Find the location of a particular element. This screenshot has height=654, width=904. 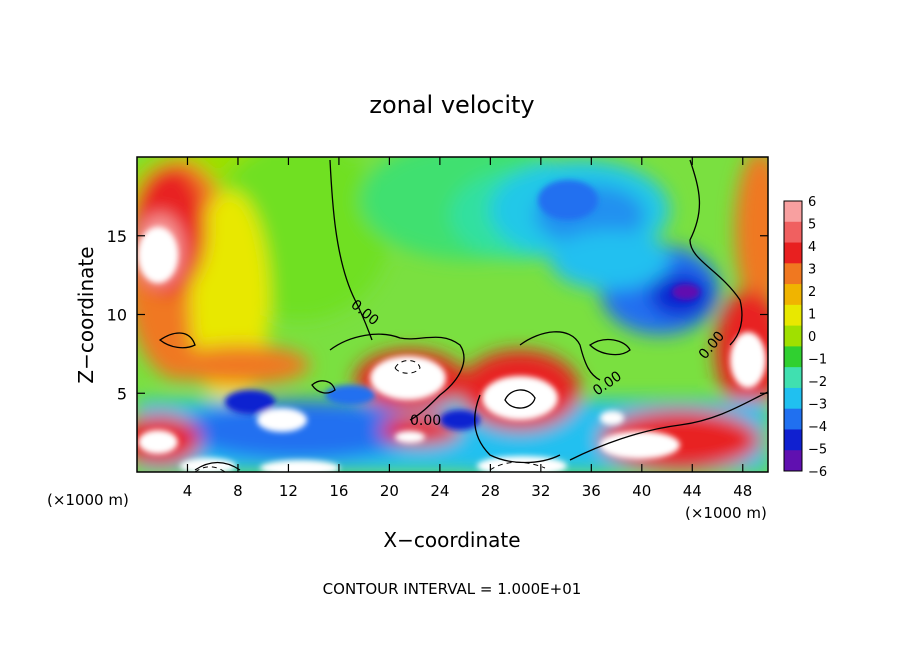

x-tick-label: 48 is located at coordinates (742, 491).